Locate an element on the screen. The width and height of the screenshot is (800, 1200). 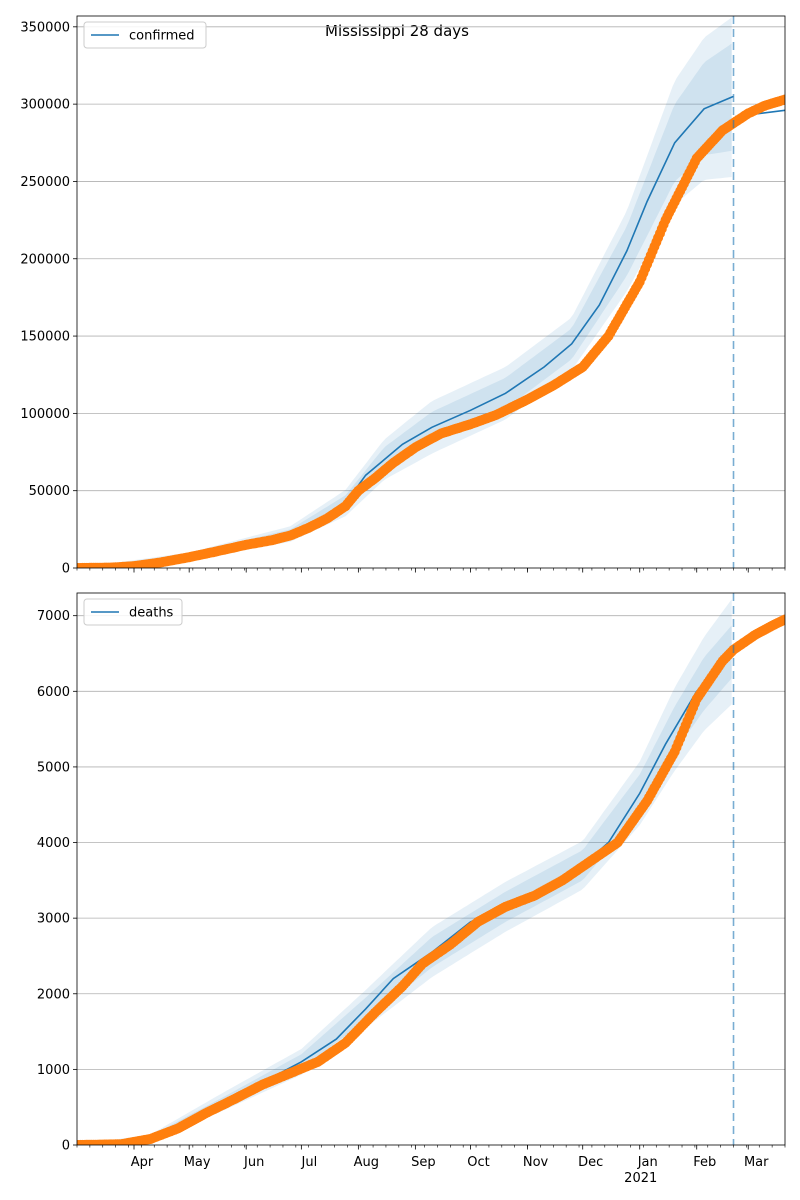
legend: confirmed is located at coordinates (145, 35).